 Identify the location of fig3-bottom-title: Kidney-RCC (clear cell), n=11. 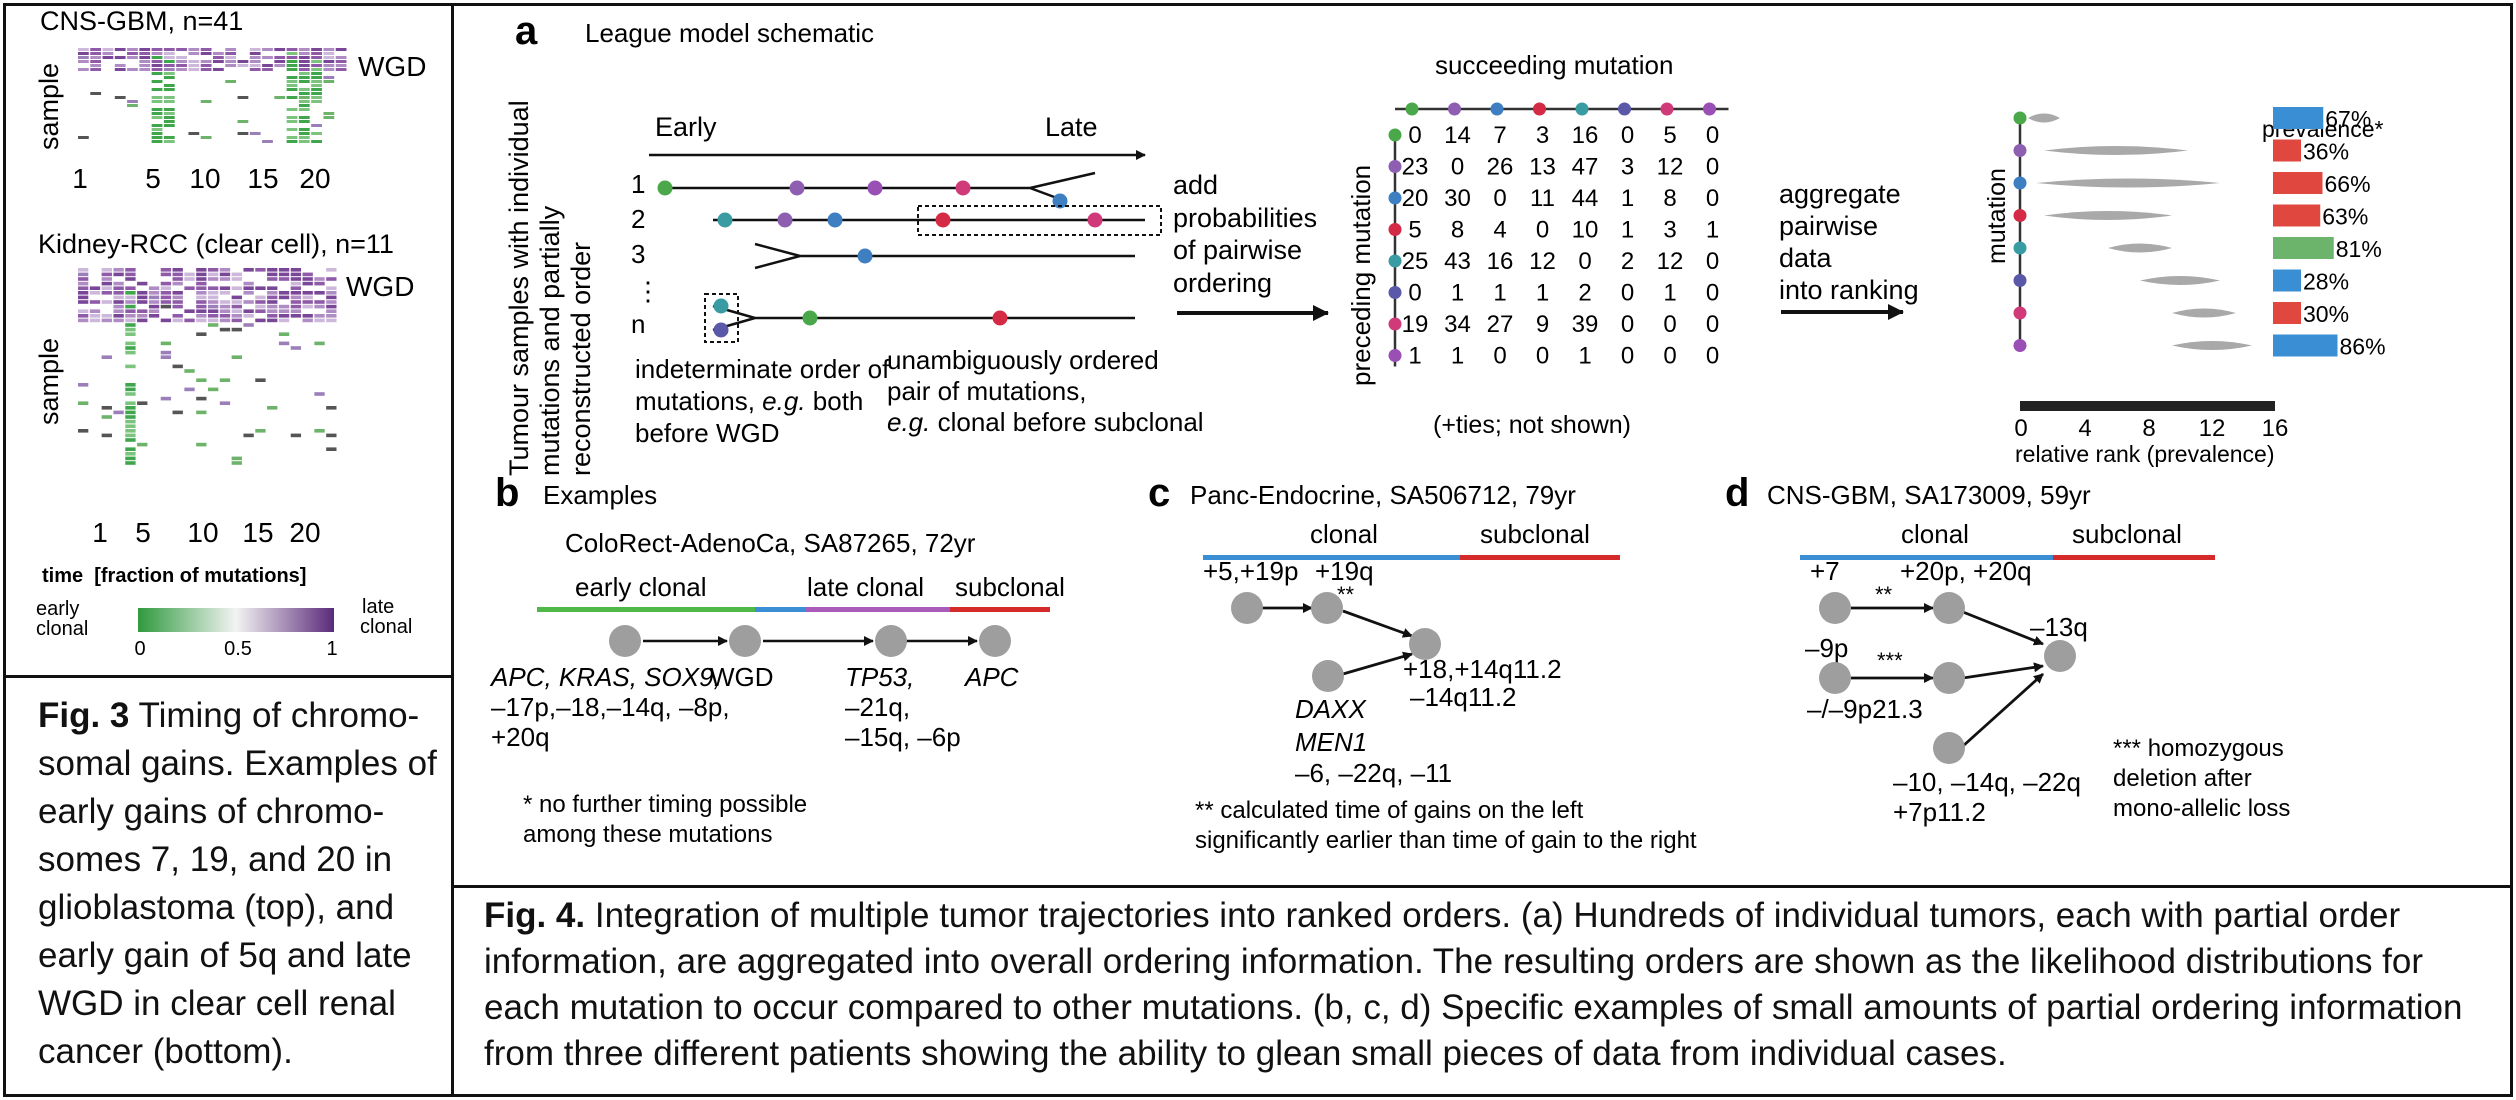
(216, 244).